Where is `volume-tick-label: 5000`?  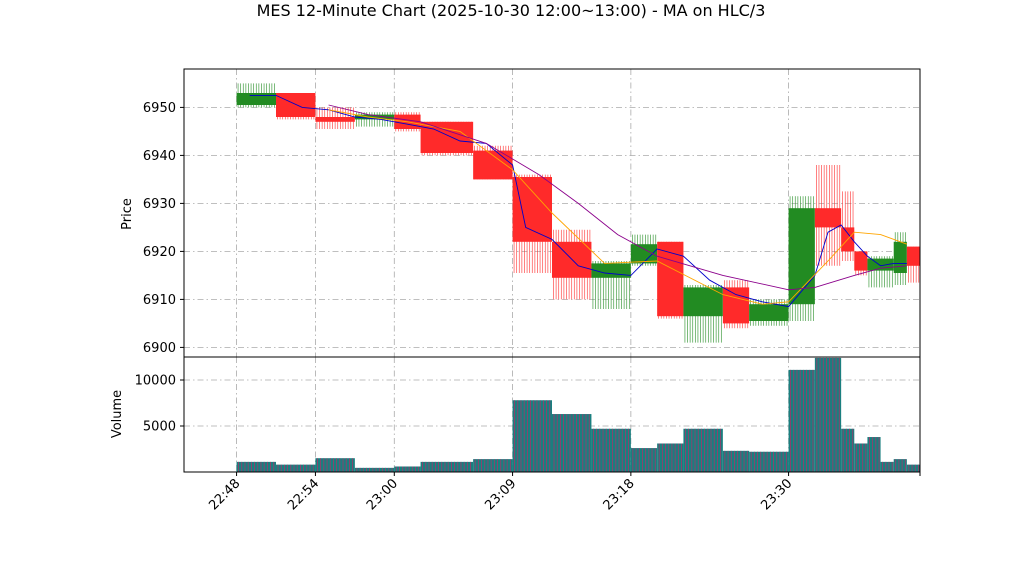 volume-tick-label: 5000 is located at coordinates (159, 427).